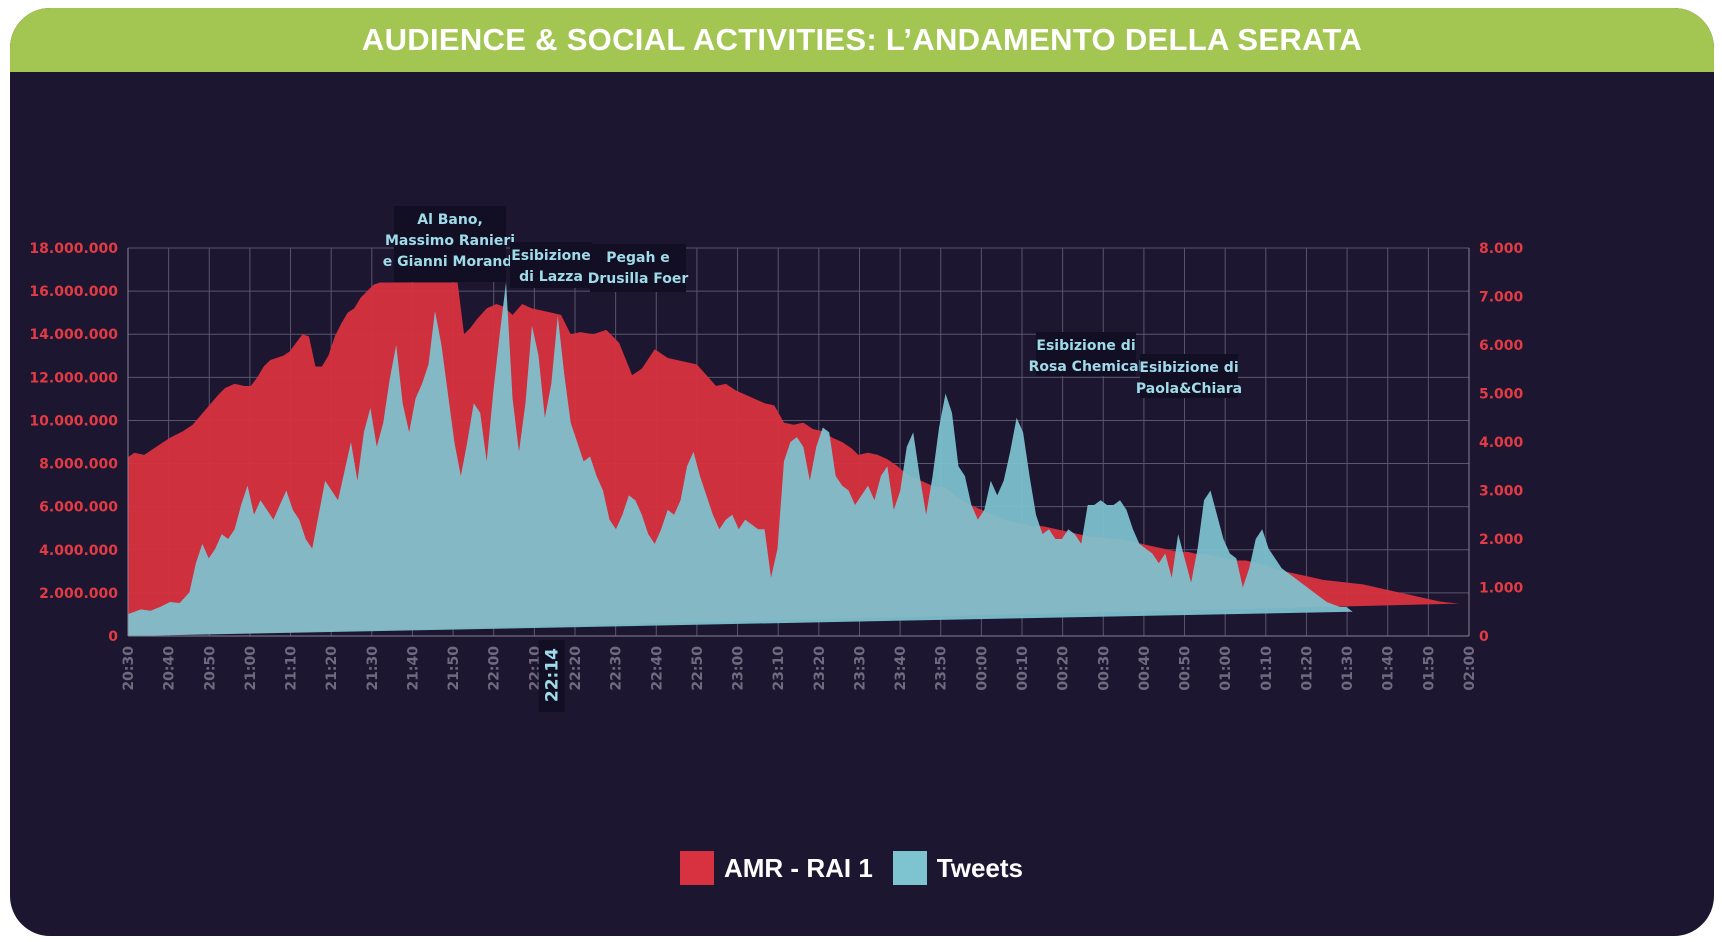 This screenshot has height=942, width=1722. I want to click on annotation-text-line: Esibizione, so click(551, 256).